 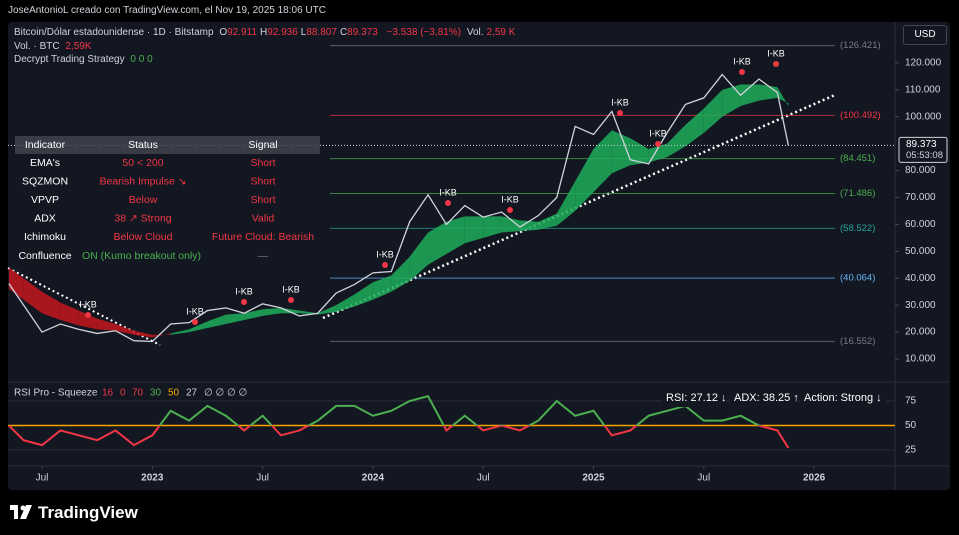 What do you see at coordinates (860, 115) in the screenshot?
I see `fib-label: (100.492)` at bounding box center [860, 115].